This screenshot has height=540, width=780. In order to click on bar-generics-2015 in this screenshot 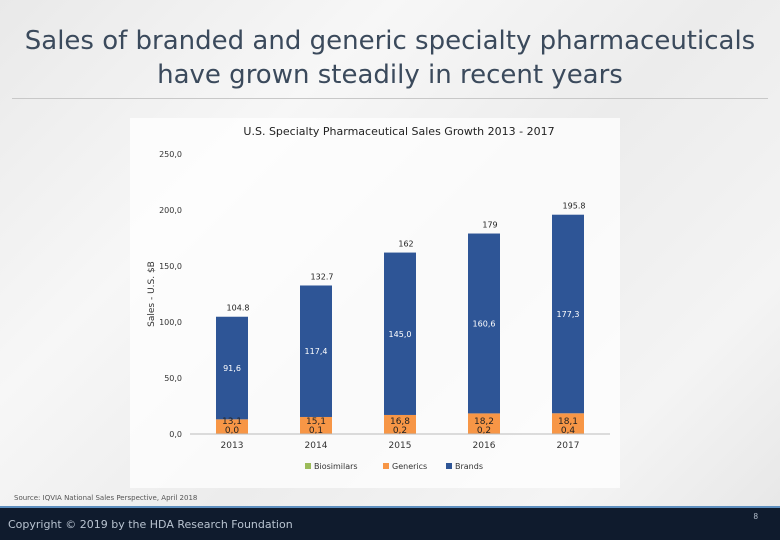, I will do `click(400, 424)`.